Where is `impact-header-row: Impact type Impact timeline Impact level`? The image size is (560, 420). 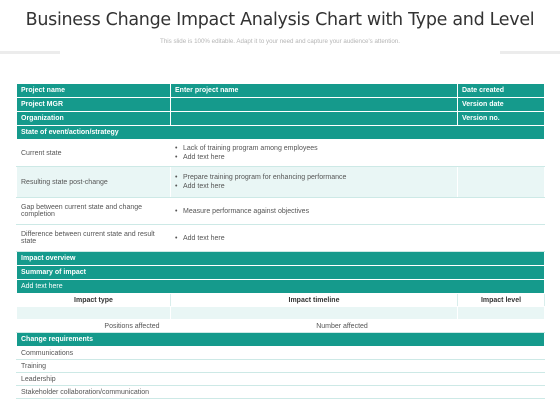 impact-header-row: Impact type Impact timeline Impact level is located at coordinates (280, 300).